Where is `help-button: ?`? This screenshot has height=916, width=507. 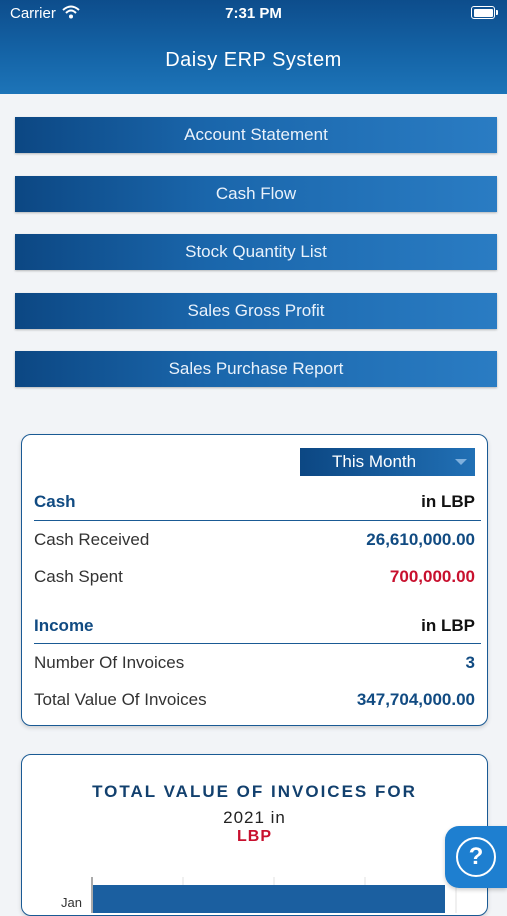 help-button: ? is located at coordinates (476, 857).